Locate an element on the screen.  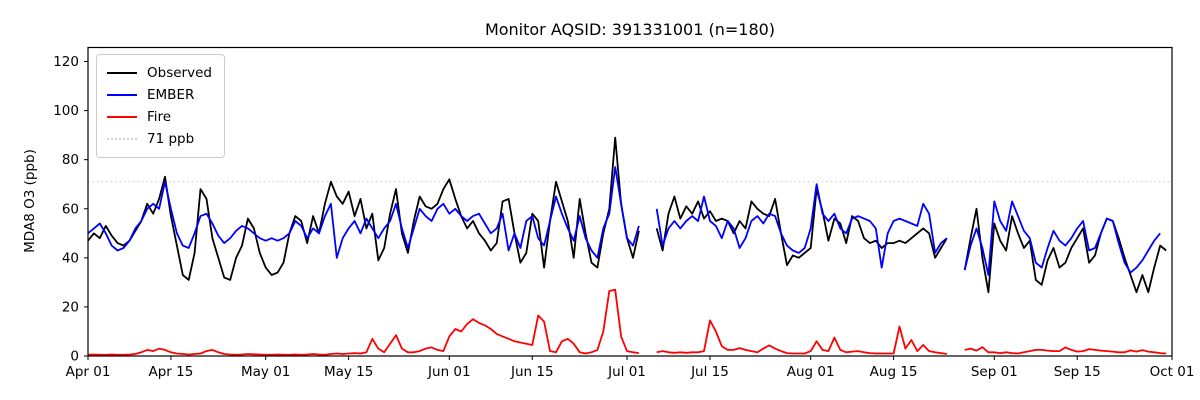
y-axis-tick-label: 0 is located at coordinates (74, 357).